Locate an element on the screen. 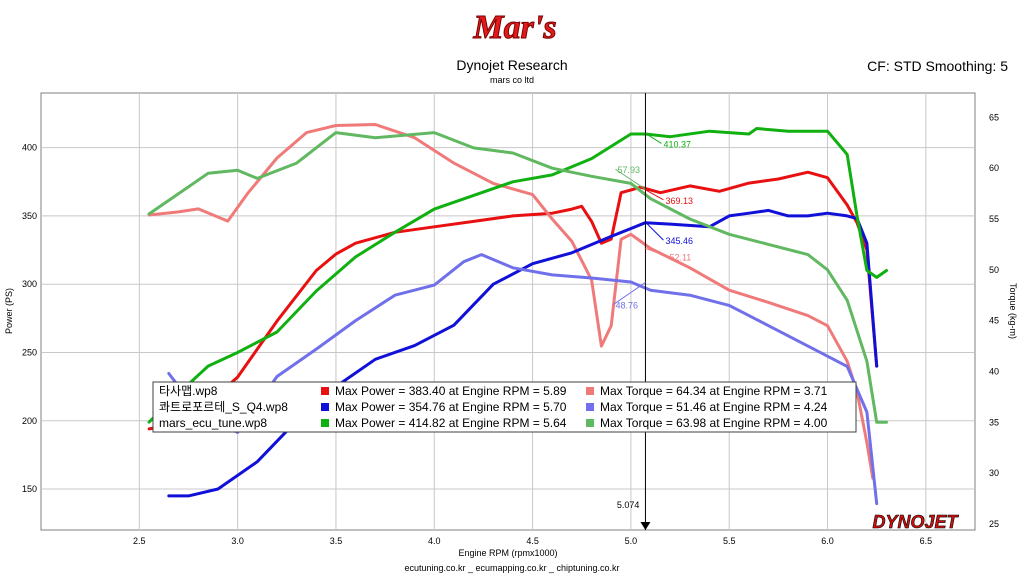  cursor-series-label: 410.37 is located at coordinates (677, 144).